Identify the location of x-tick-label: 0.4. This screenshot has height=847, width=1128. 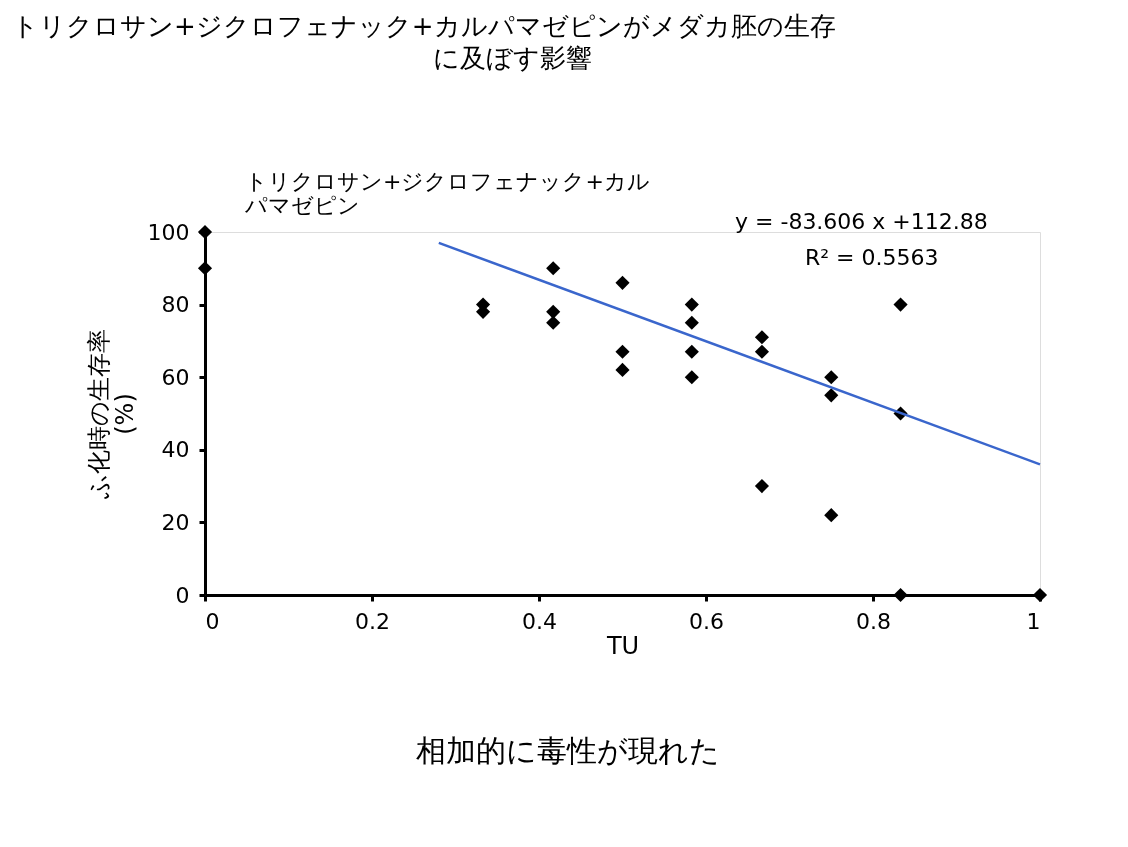
(539, 621).